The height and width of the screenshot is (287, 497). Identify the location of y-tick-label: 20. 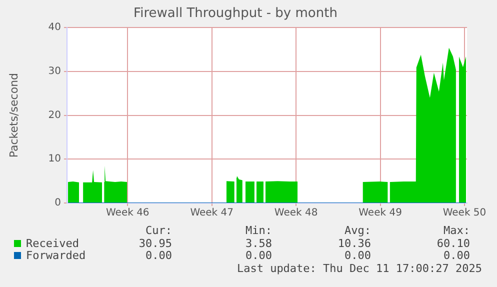
(54, 115).